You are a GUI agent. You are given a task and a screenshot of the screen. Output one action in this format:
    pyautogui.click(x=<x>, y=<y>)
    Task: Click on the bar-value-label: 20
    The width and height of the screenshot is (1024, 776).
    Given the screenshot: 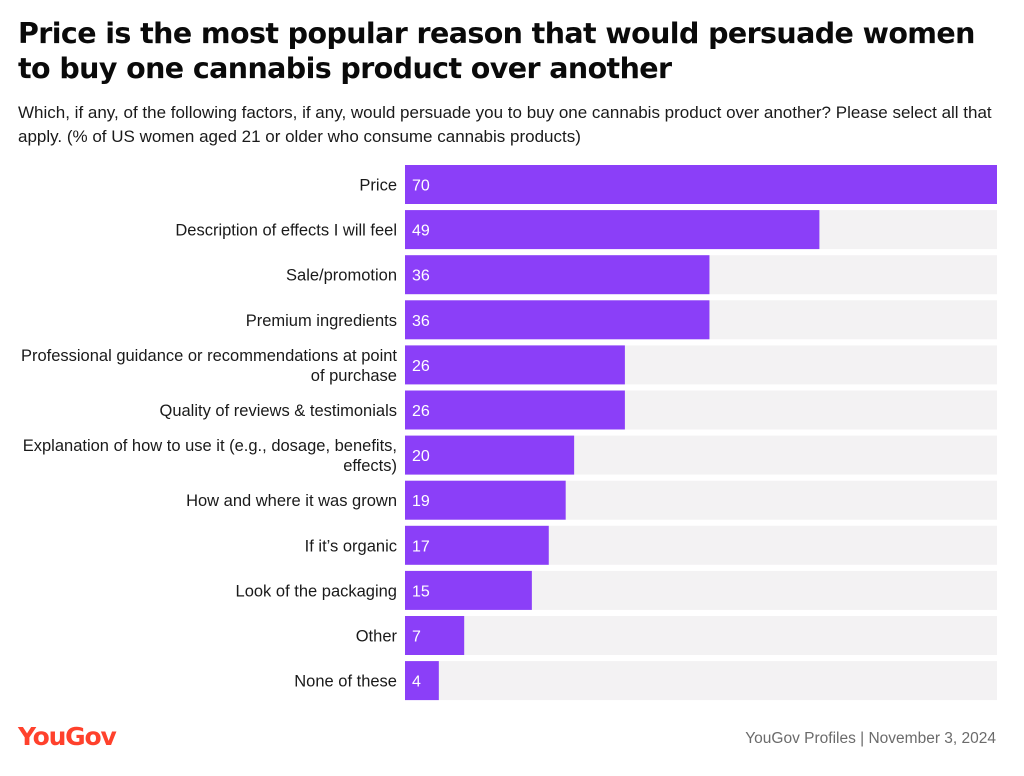 What is the action you would take?
    pyautogui.click(x=421, y=456)
    